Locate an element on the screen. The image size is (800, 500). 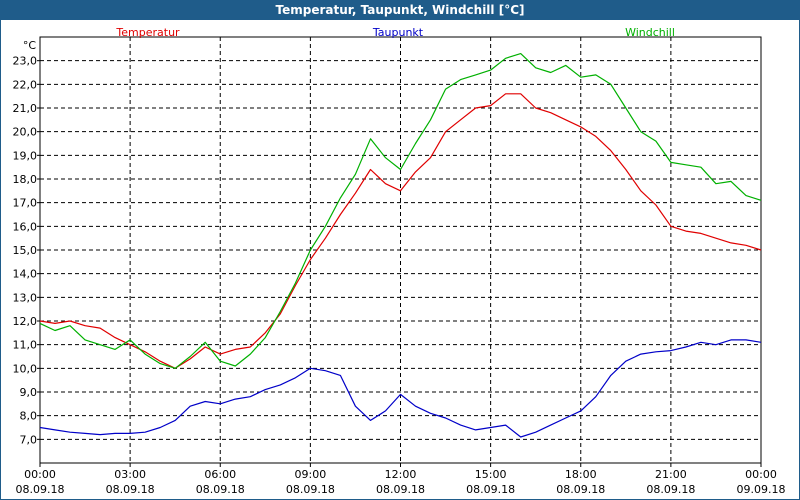
y-tick-label: 21,0 is located at coordinates (25, 108).